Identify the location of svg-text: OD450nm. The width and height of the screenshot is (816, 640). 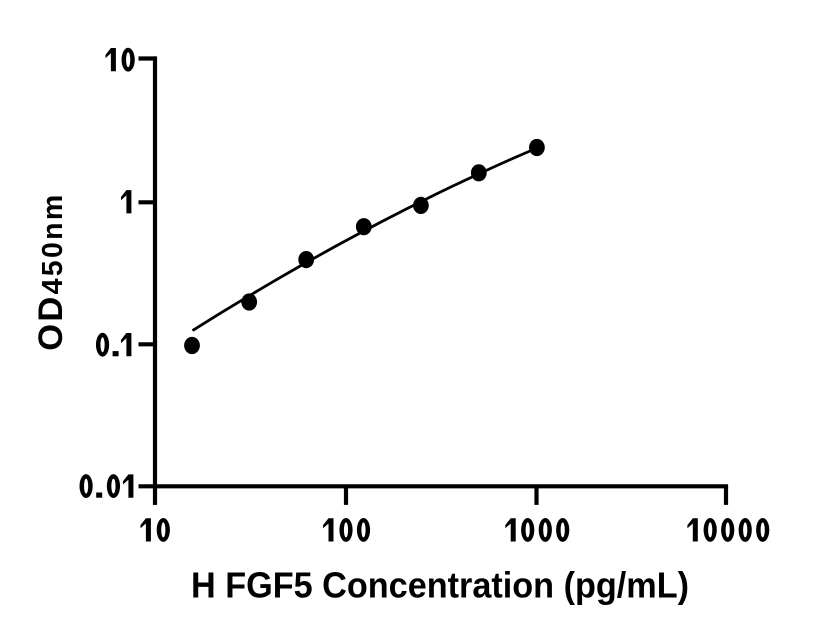
(51, 272).